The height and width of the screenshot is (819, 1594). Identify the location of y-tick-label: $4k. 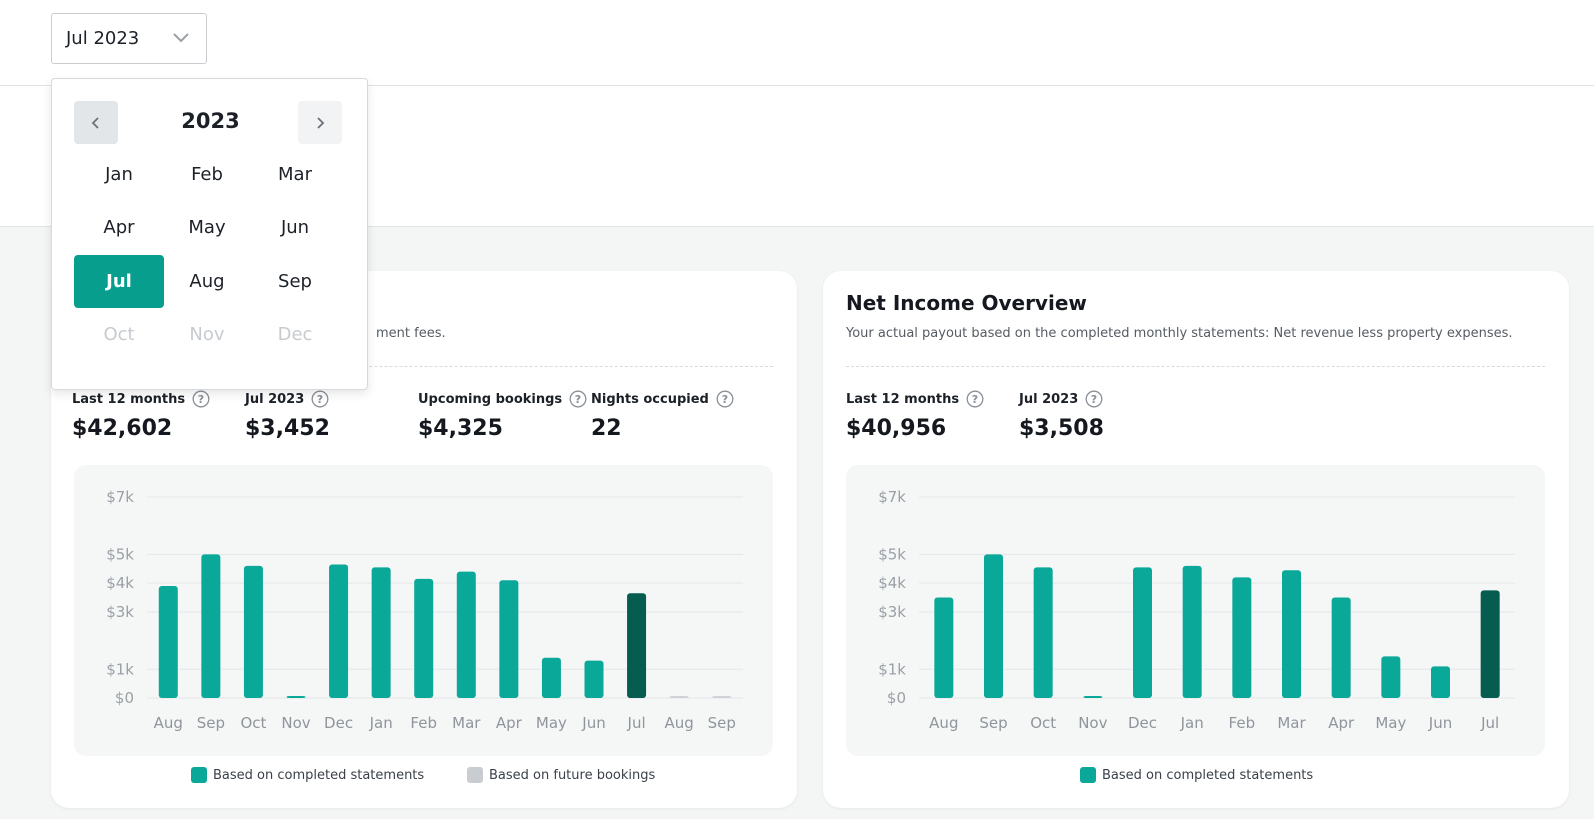
(120, 583).